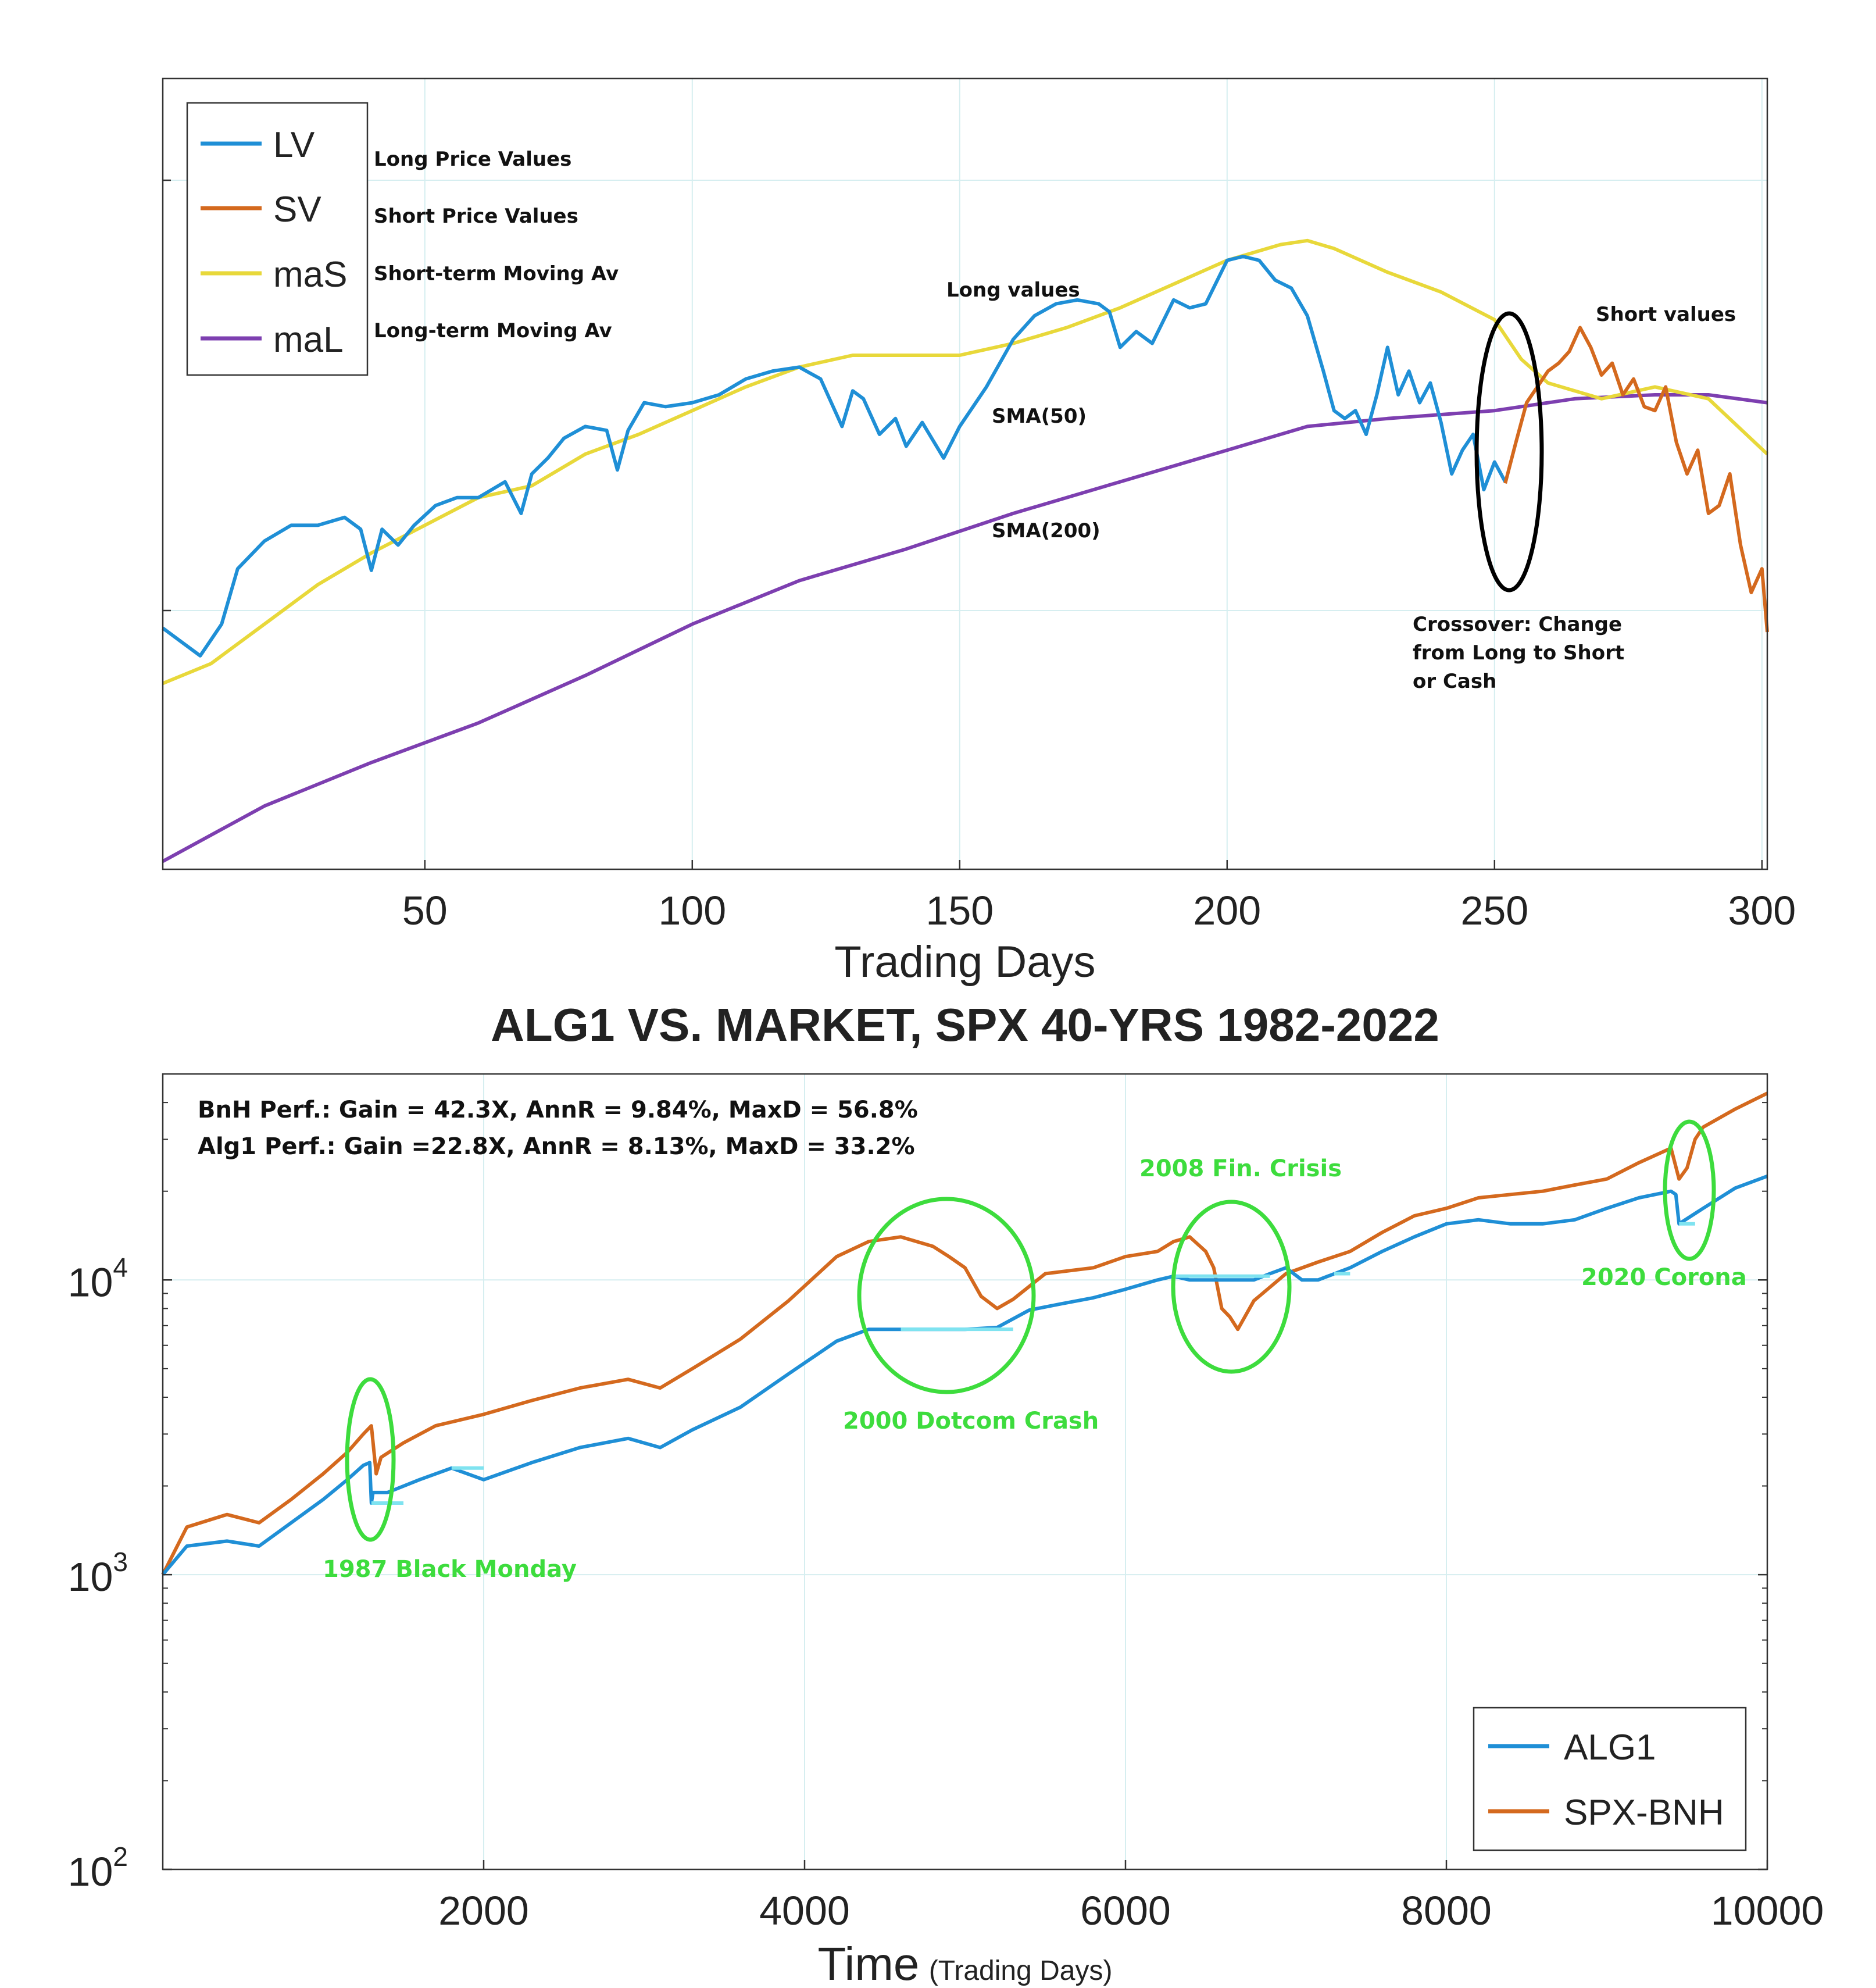 This screenshot has width=1876, height=1988. Describe the element at coordinates (692, 910) in the screenshot. I see `top-x-tick-label: 100` at that location.